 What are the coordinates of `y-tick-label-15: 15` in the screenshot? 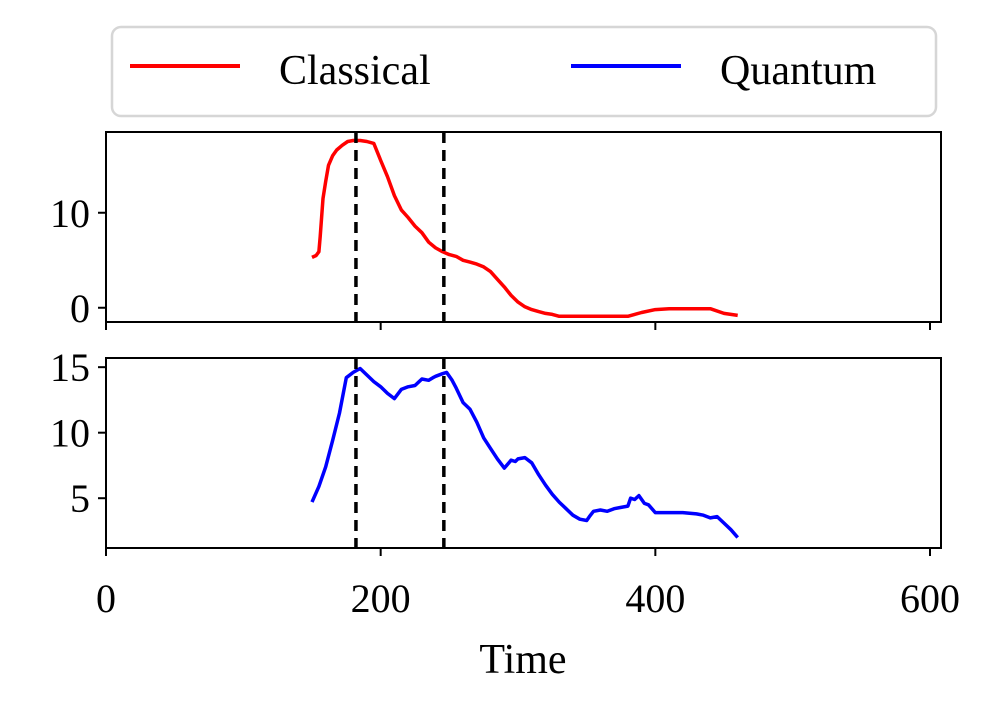 It's located at (70, 367).